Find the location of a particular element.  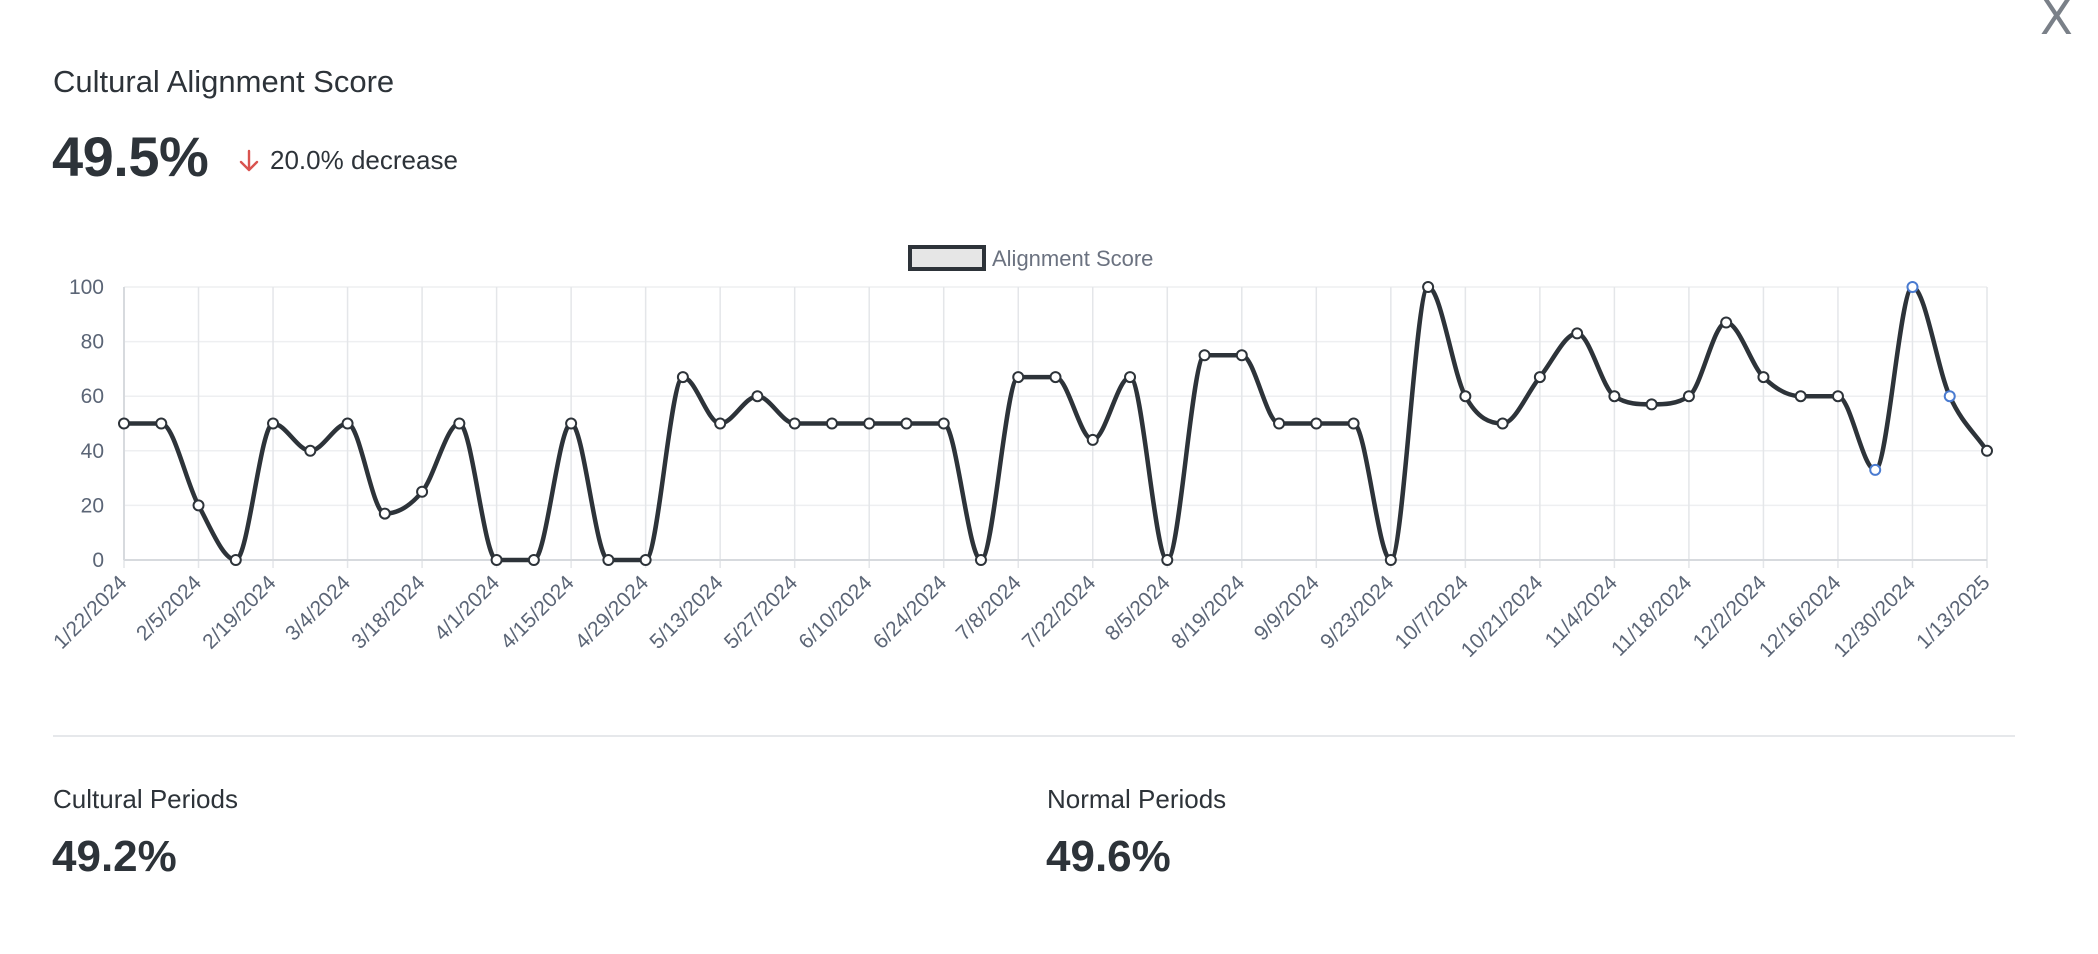

y-tick-label: 80 is located at coordinates (92, 342).